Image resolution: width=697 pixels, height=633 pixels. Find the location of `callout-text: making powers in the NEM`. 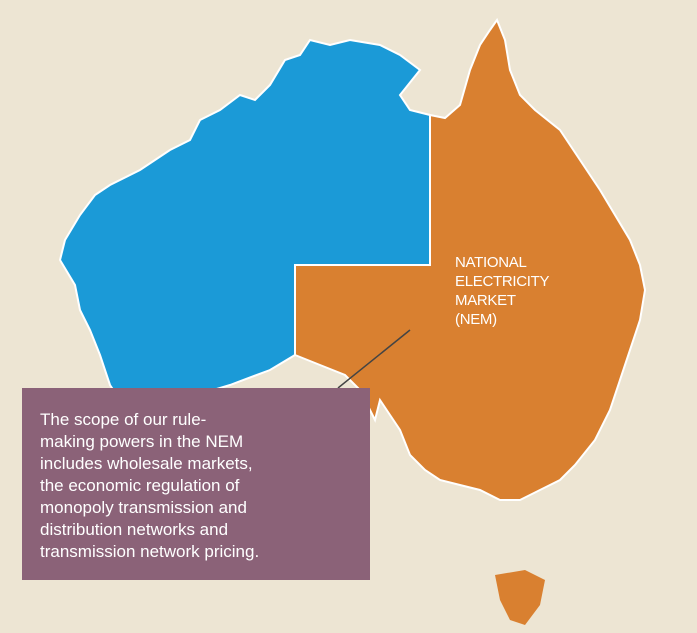

callout-text: making powers in the NEM is located at coordinates (141, 441).